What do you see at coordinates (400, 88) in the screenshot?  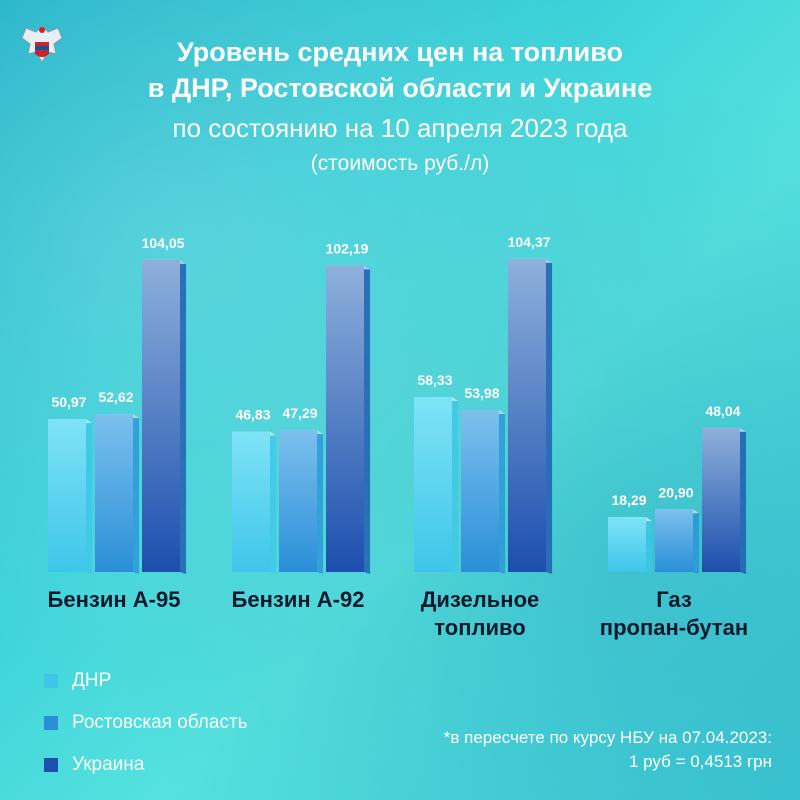 I see `title-line-2: в ДНР, Ростовской области и Украине` at bounding box center [400, 88].